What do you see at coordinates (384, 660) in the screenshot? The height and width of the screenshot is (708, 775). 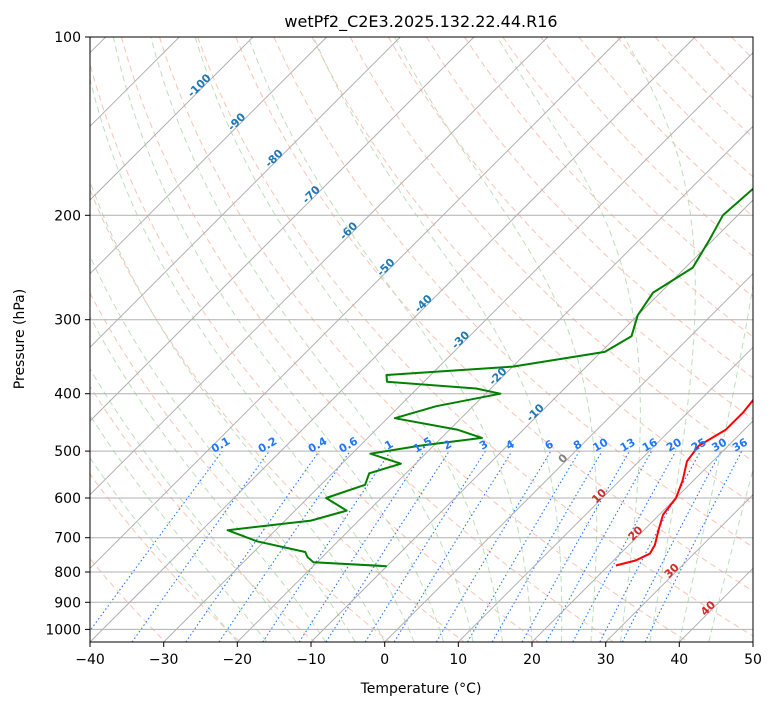 I see `x-tick-label: 0` at bounding box center [384, 660].